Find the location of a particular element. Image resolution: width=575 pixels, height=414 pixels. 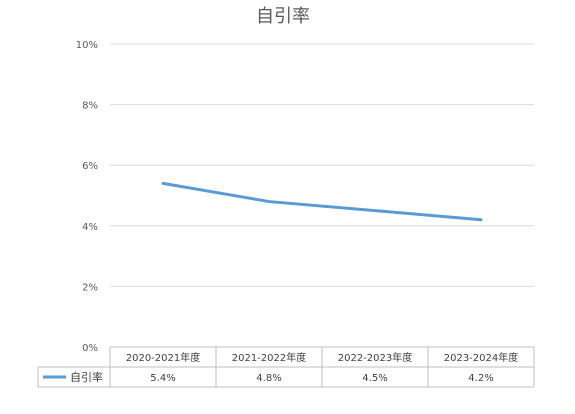

series-line is located at coordinates (322, 201).